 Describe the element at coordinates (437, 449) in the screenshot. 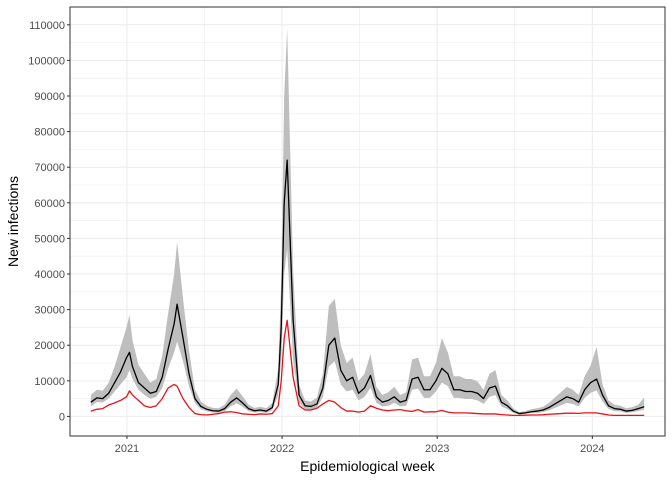

I see `x-tick-label: 2023` at that location.